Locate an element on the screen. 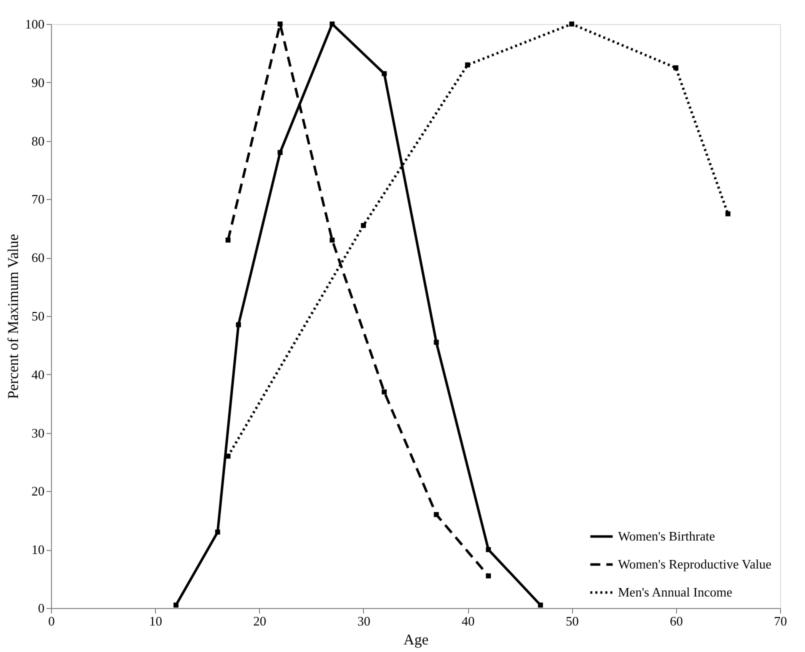  y-axis-title: Percent of Maximum Value is located at coordinates (14, 317).